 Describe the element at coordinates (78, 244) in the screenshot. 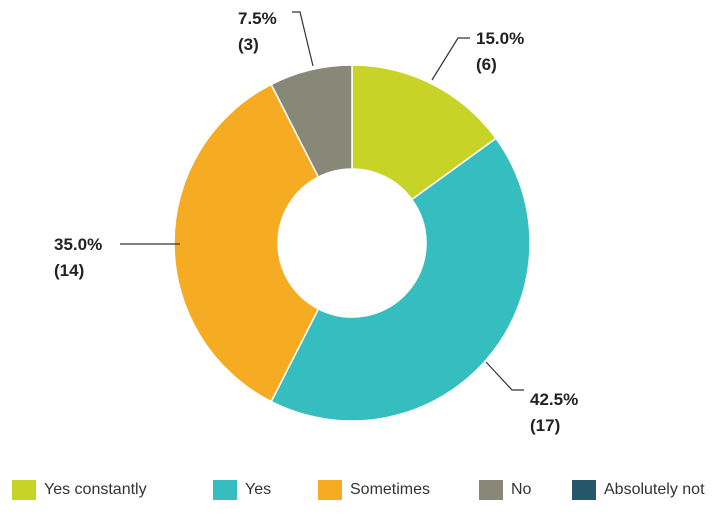

I see `callout-percent-sometimes: 35.0%` at that location.